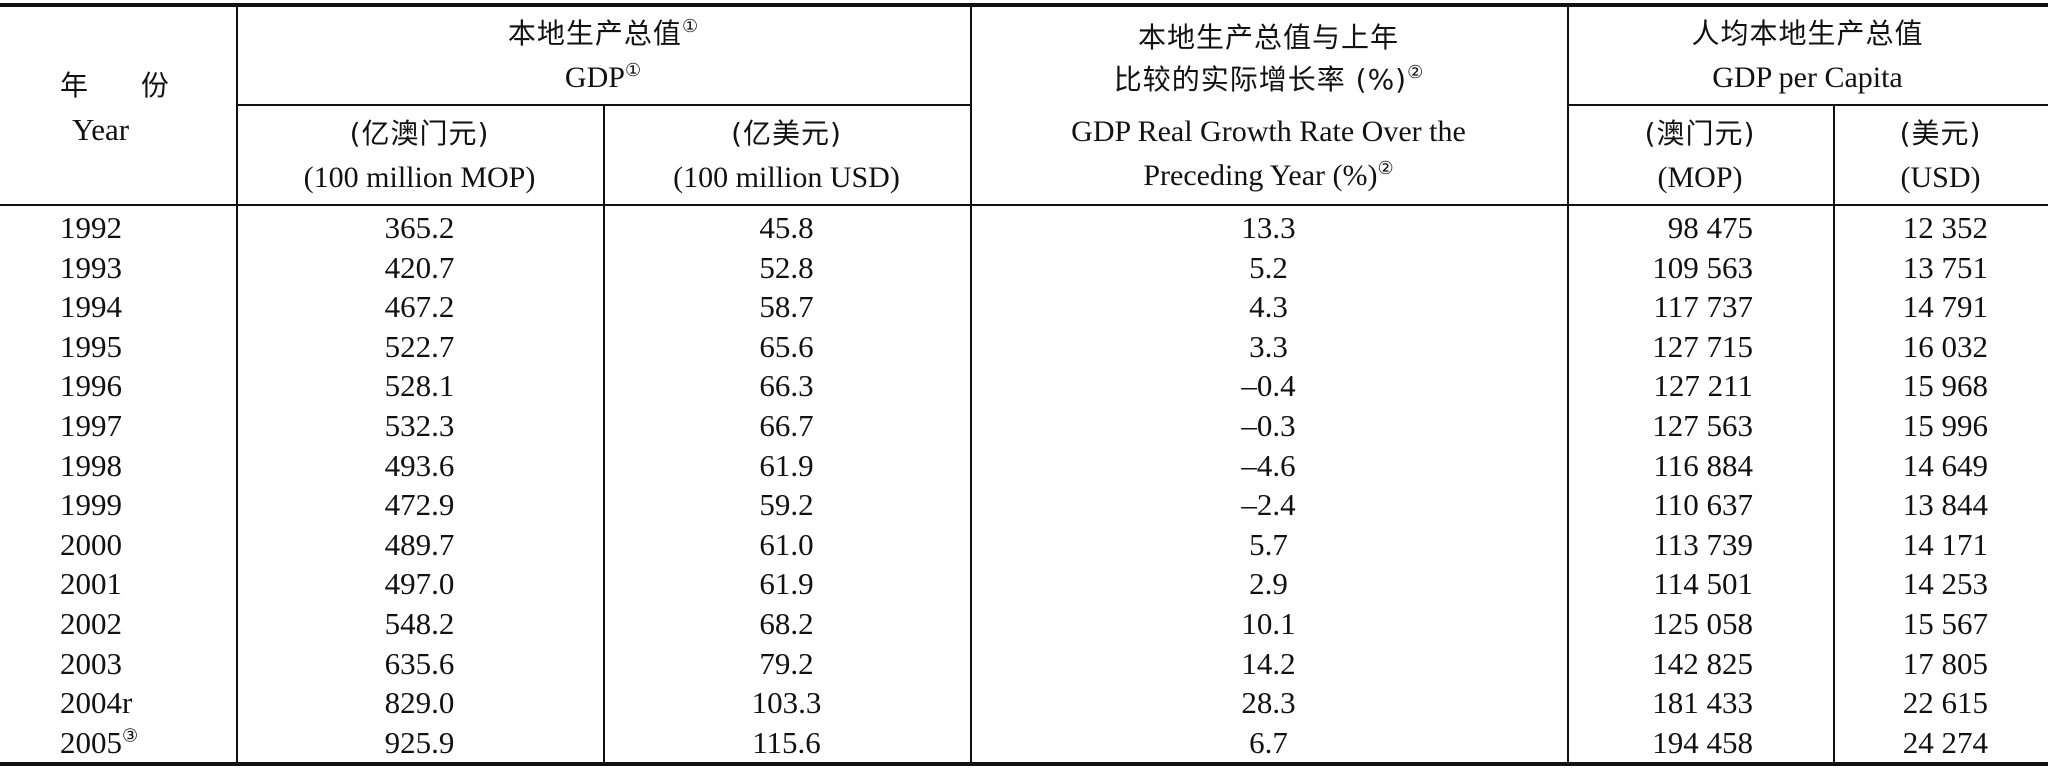 The height and width of the screenshot is (770, 2048). I want to click on cell-pc-mop: 142 825, so click(1660, 664).